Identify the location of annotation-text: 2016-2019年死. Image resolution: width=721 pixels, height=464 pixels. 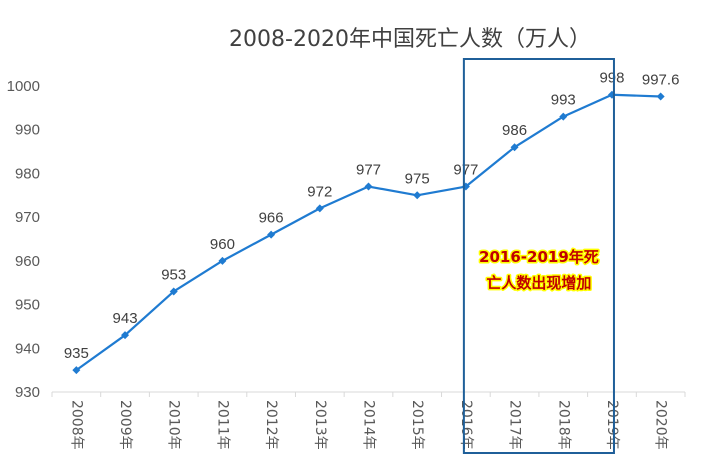
(539, 257).